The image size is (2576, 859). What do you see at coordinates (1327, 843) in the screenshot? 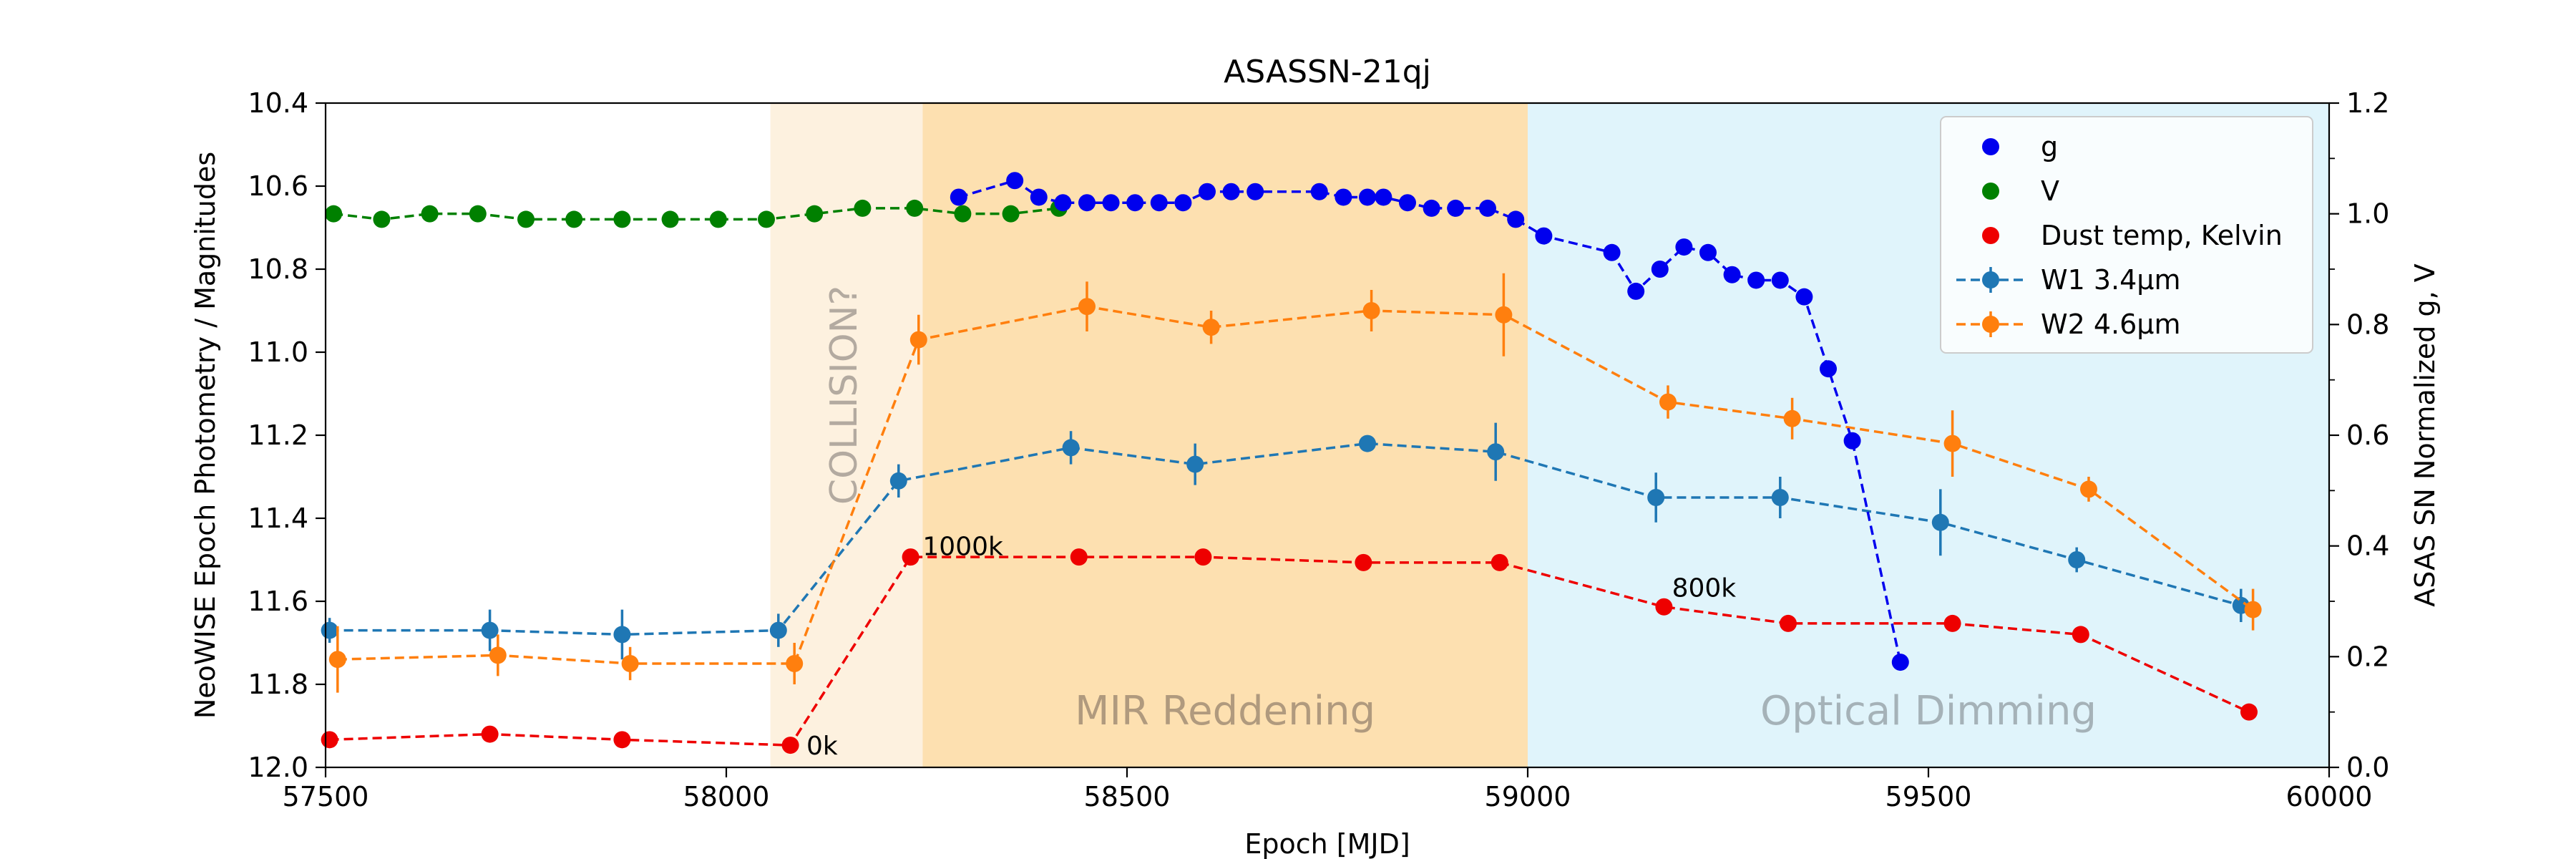
I see `x-axis-label: Epoch [MJD]` at bounding box center [1327, 843].